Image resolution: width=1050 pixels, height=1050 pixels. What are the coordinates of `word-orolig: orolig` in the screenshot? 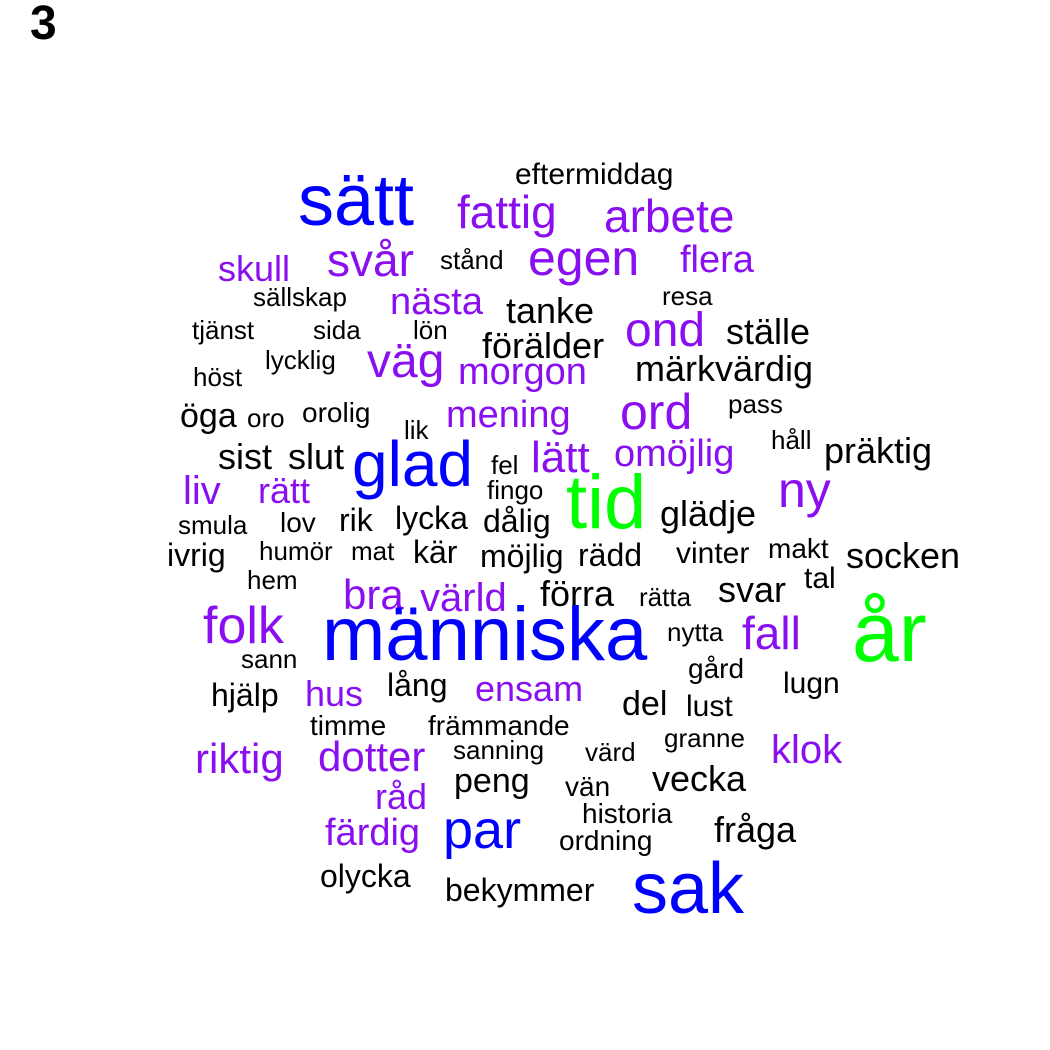 It's located at (336, 412).